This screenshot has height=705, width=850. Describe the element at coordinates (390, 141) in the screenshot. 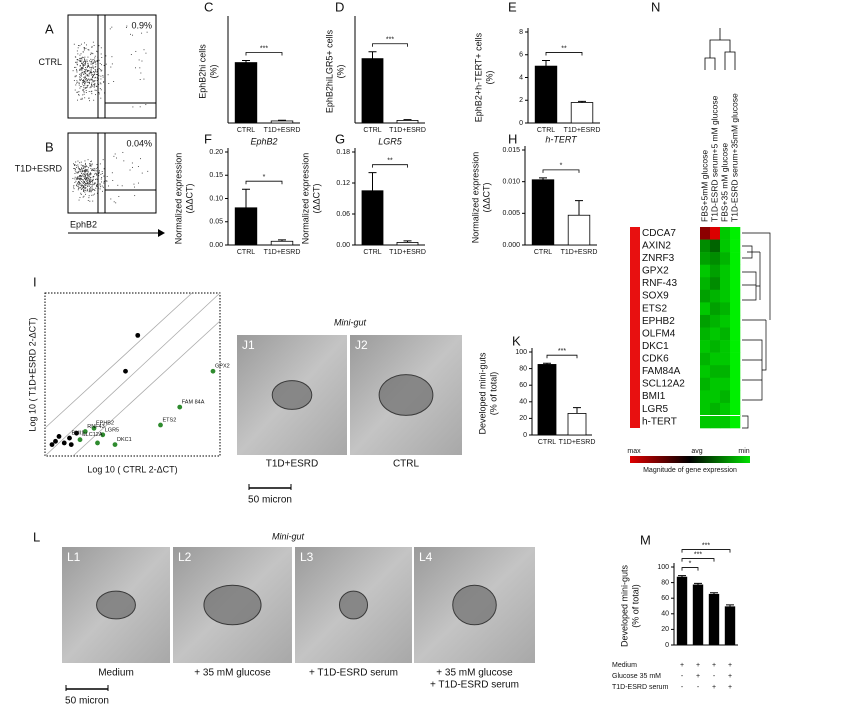

I see `chart-title: LGR5` at that location.